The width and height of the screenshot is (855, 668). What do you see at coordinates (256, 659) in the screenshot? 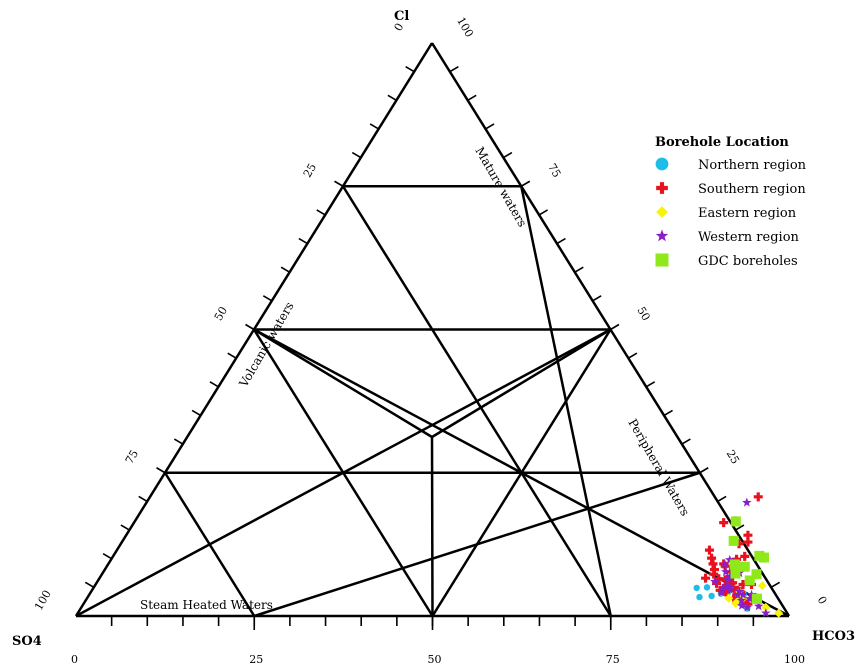
I see `tick-label-bottom: 25` at bounding box center [256, 659].